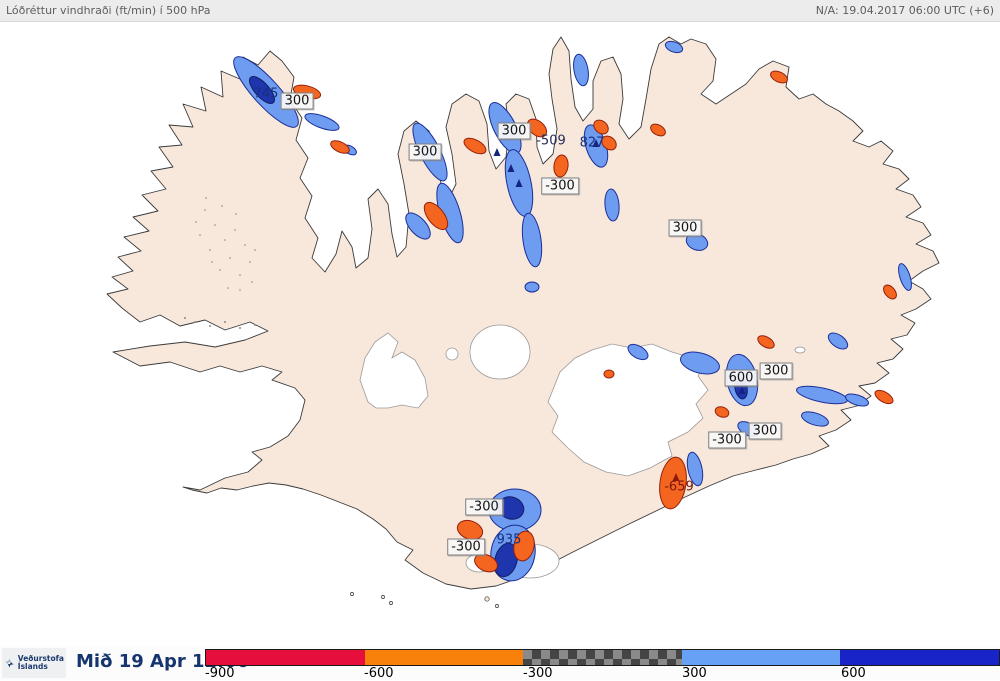 Image resolution: width=1000 pixels, height=681 pixels. Describe the element at coordinates (220, 263) in the screenshot. I see `terrain-stipple` at that location.